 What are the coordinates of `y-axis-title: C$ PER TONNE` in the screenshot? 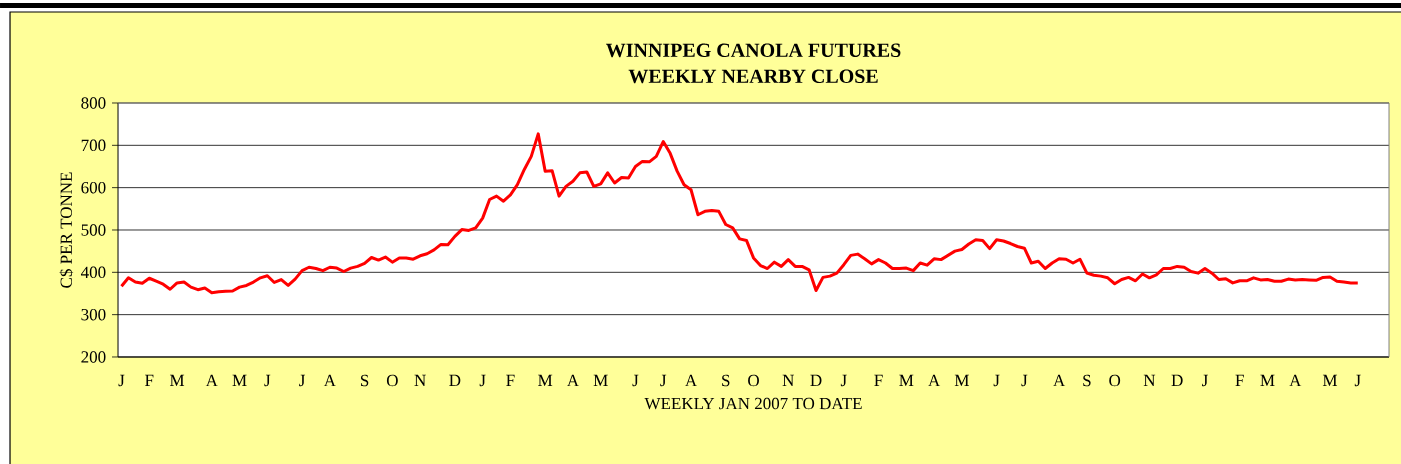 It's located at (66, 230).